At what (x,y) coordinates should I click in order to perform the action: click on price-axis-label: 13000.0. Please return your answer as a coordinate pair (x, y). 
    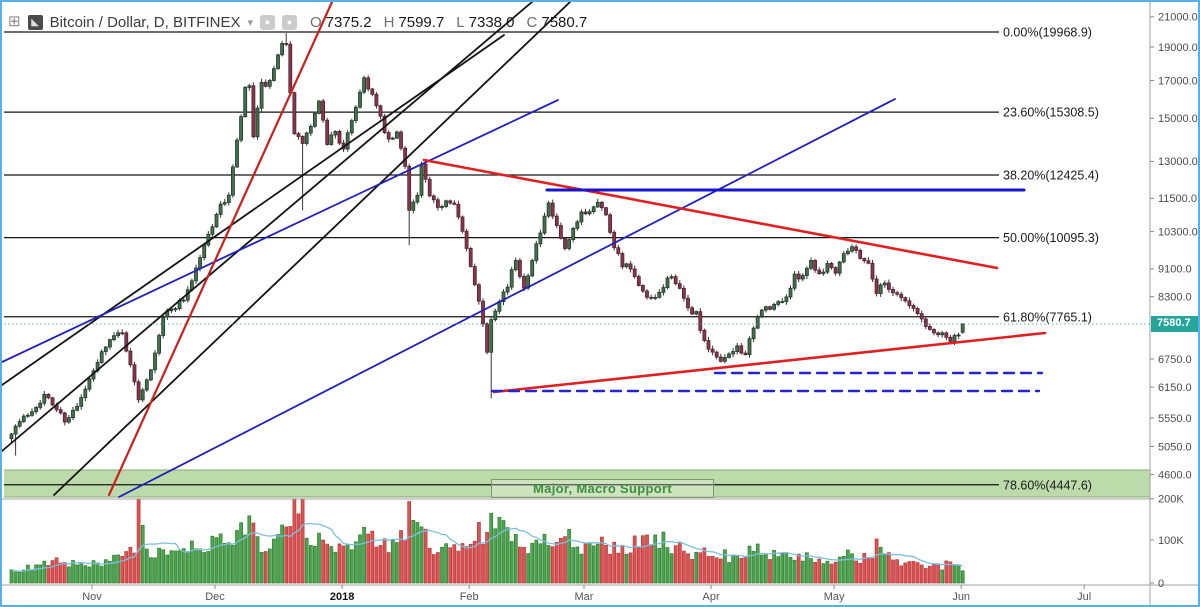
    Looking at the image, I should click on (1178, 162).